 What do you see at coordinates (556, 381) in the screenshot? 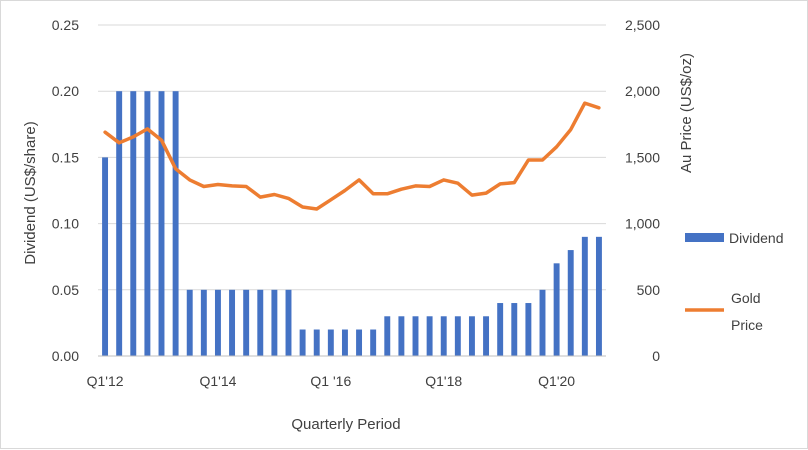
I see `x-tick-label: Q1'20` at bounding box center [556, 381].